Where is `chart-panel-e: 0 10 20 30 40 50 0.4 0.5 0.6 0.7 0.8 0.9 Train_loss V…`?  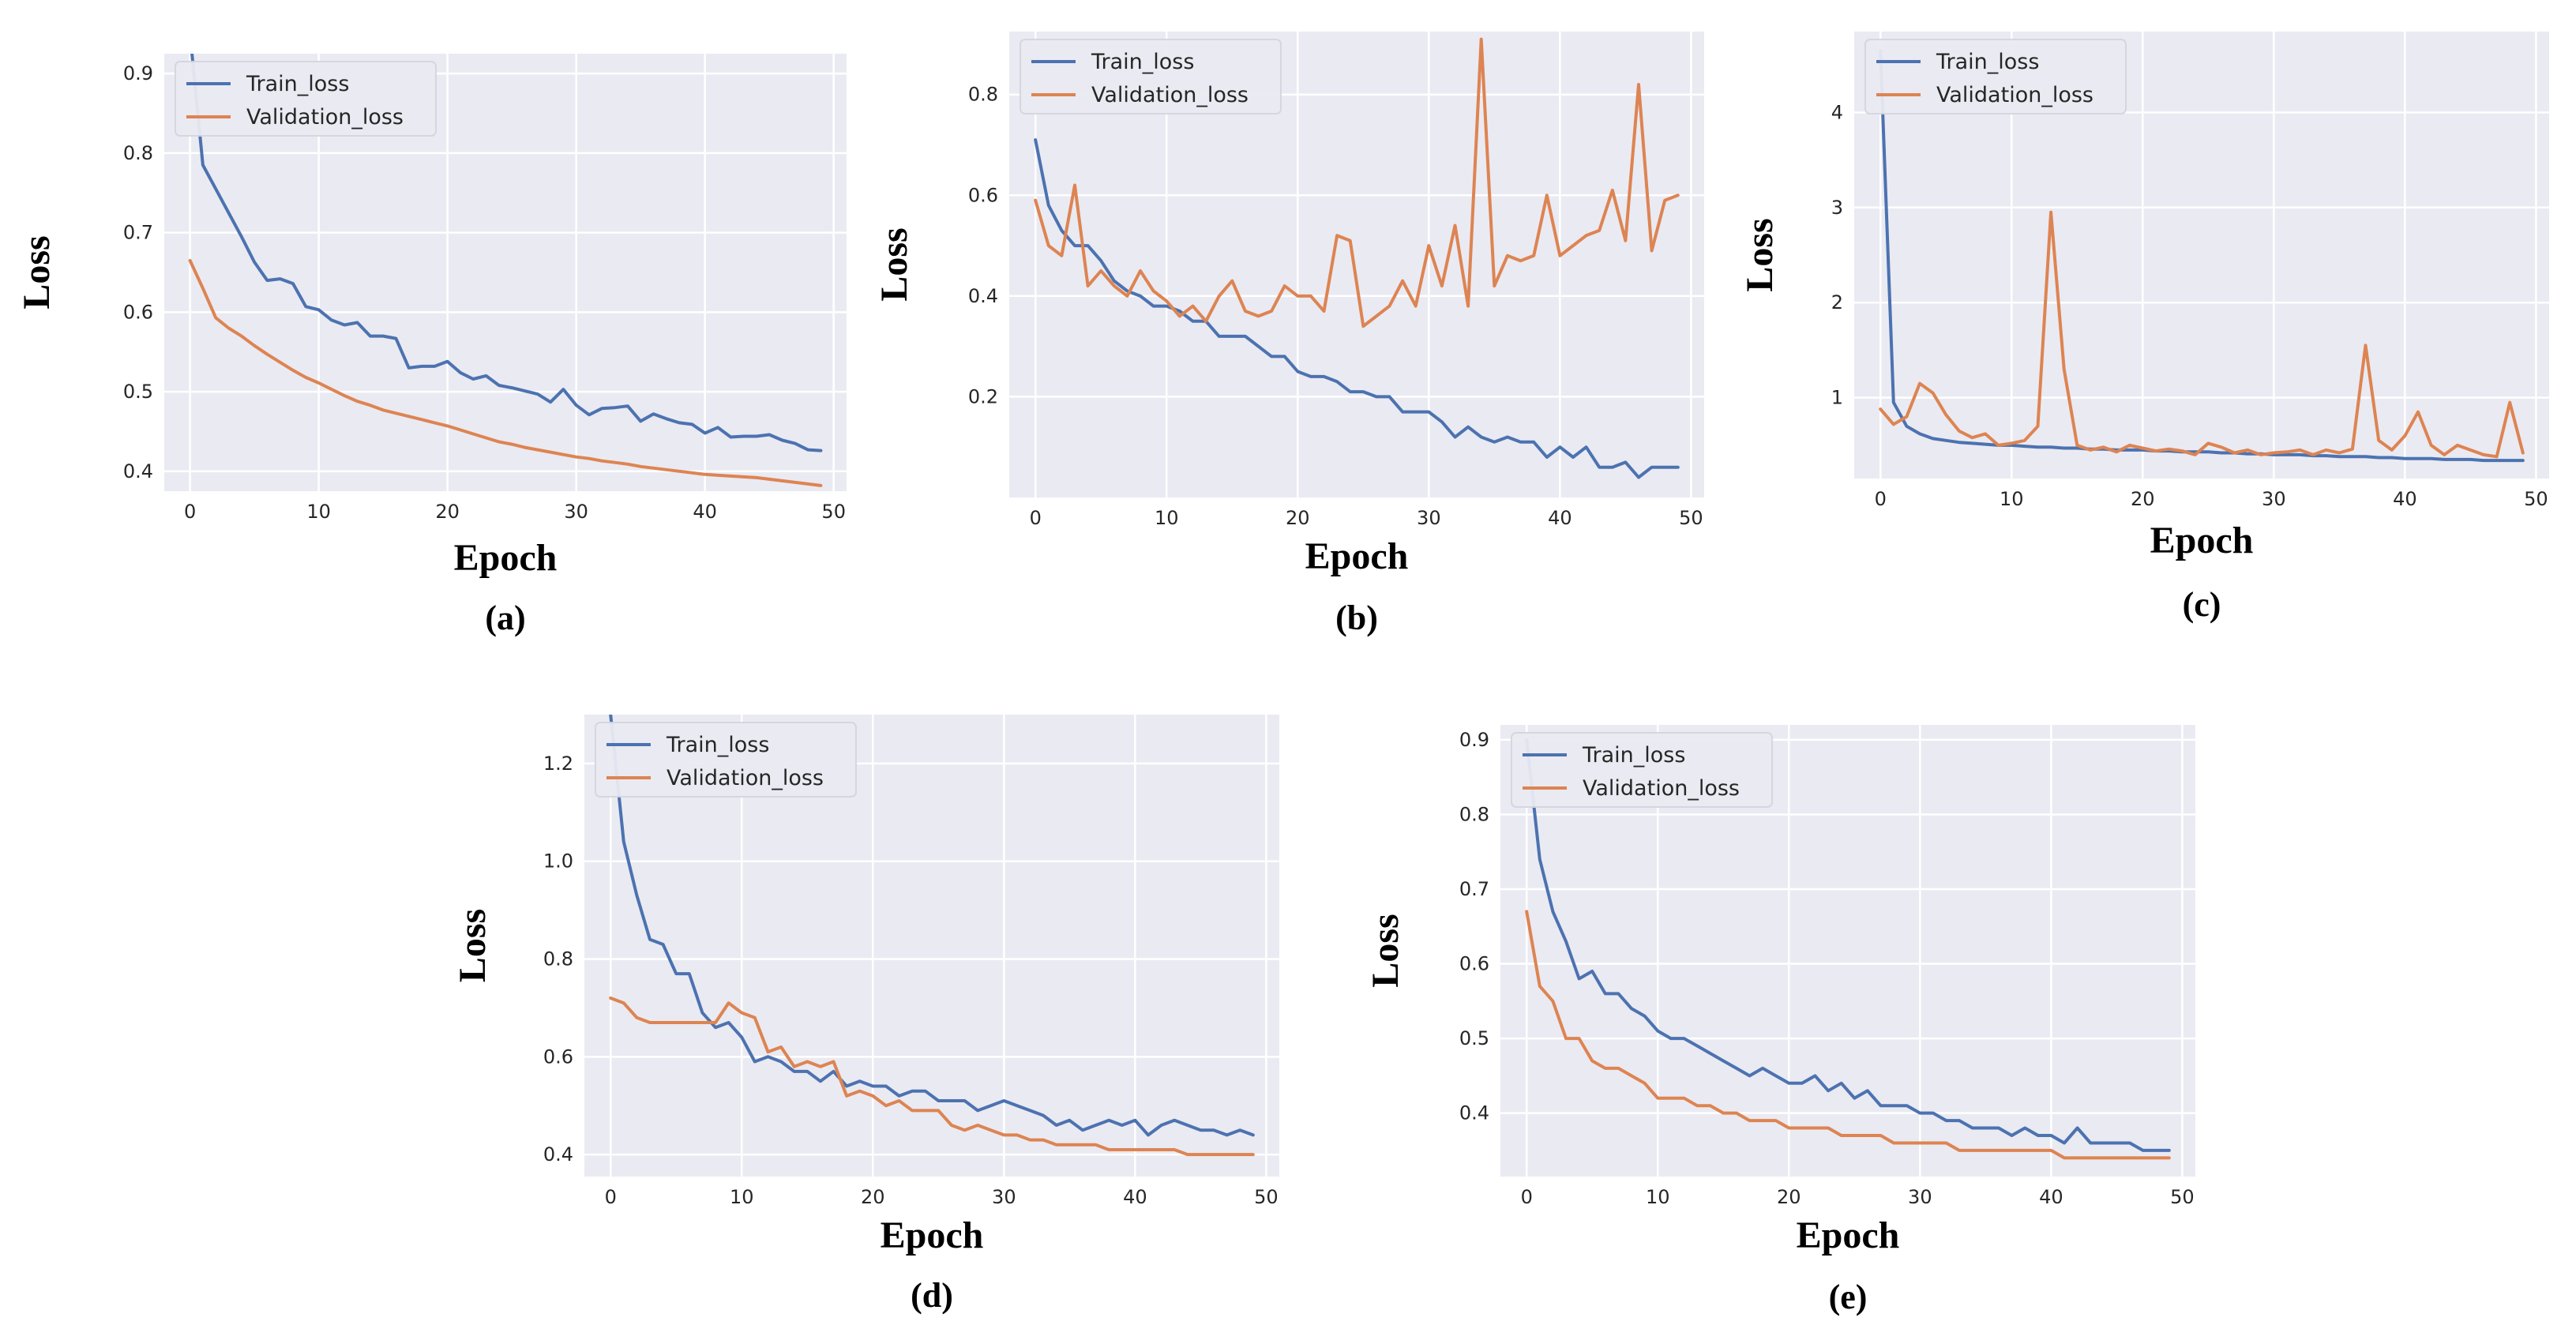 chart-panel-e: 0 10 20 30 40 50 0.4 0.5 0.6 0.7 0.8 0.9 Train_loss V… is located at coordinates (1780, 1020).